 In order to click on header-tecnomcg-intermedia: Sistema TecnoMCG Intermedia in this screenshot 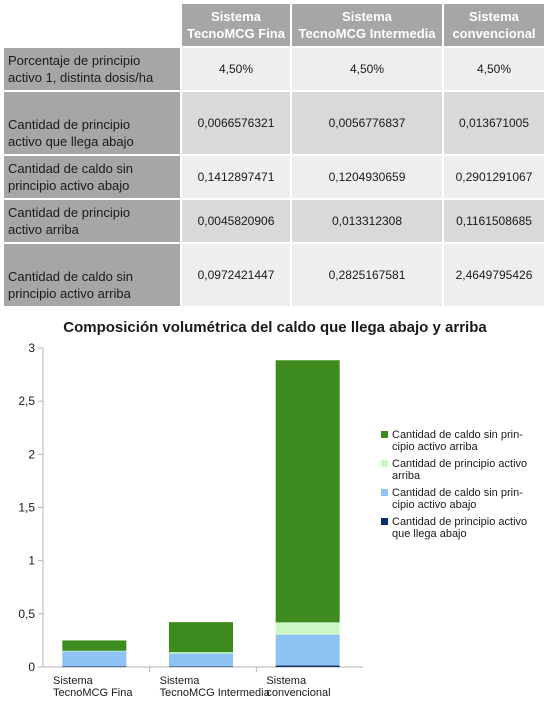, I will do `click(368, 26)`.